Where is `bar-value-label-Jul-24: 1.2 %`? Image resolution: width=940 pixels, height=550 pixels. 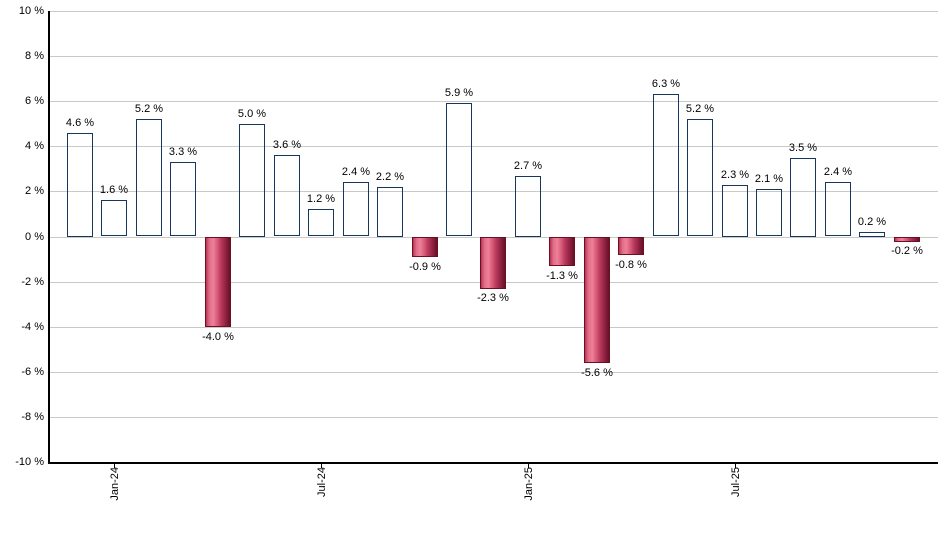
bar-value-label-Jul-24: 1.2 % is located at coordinates (321, 199).